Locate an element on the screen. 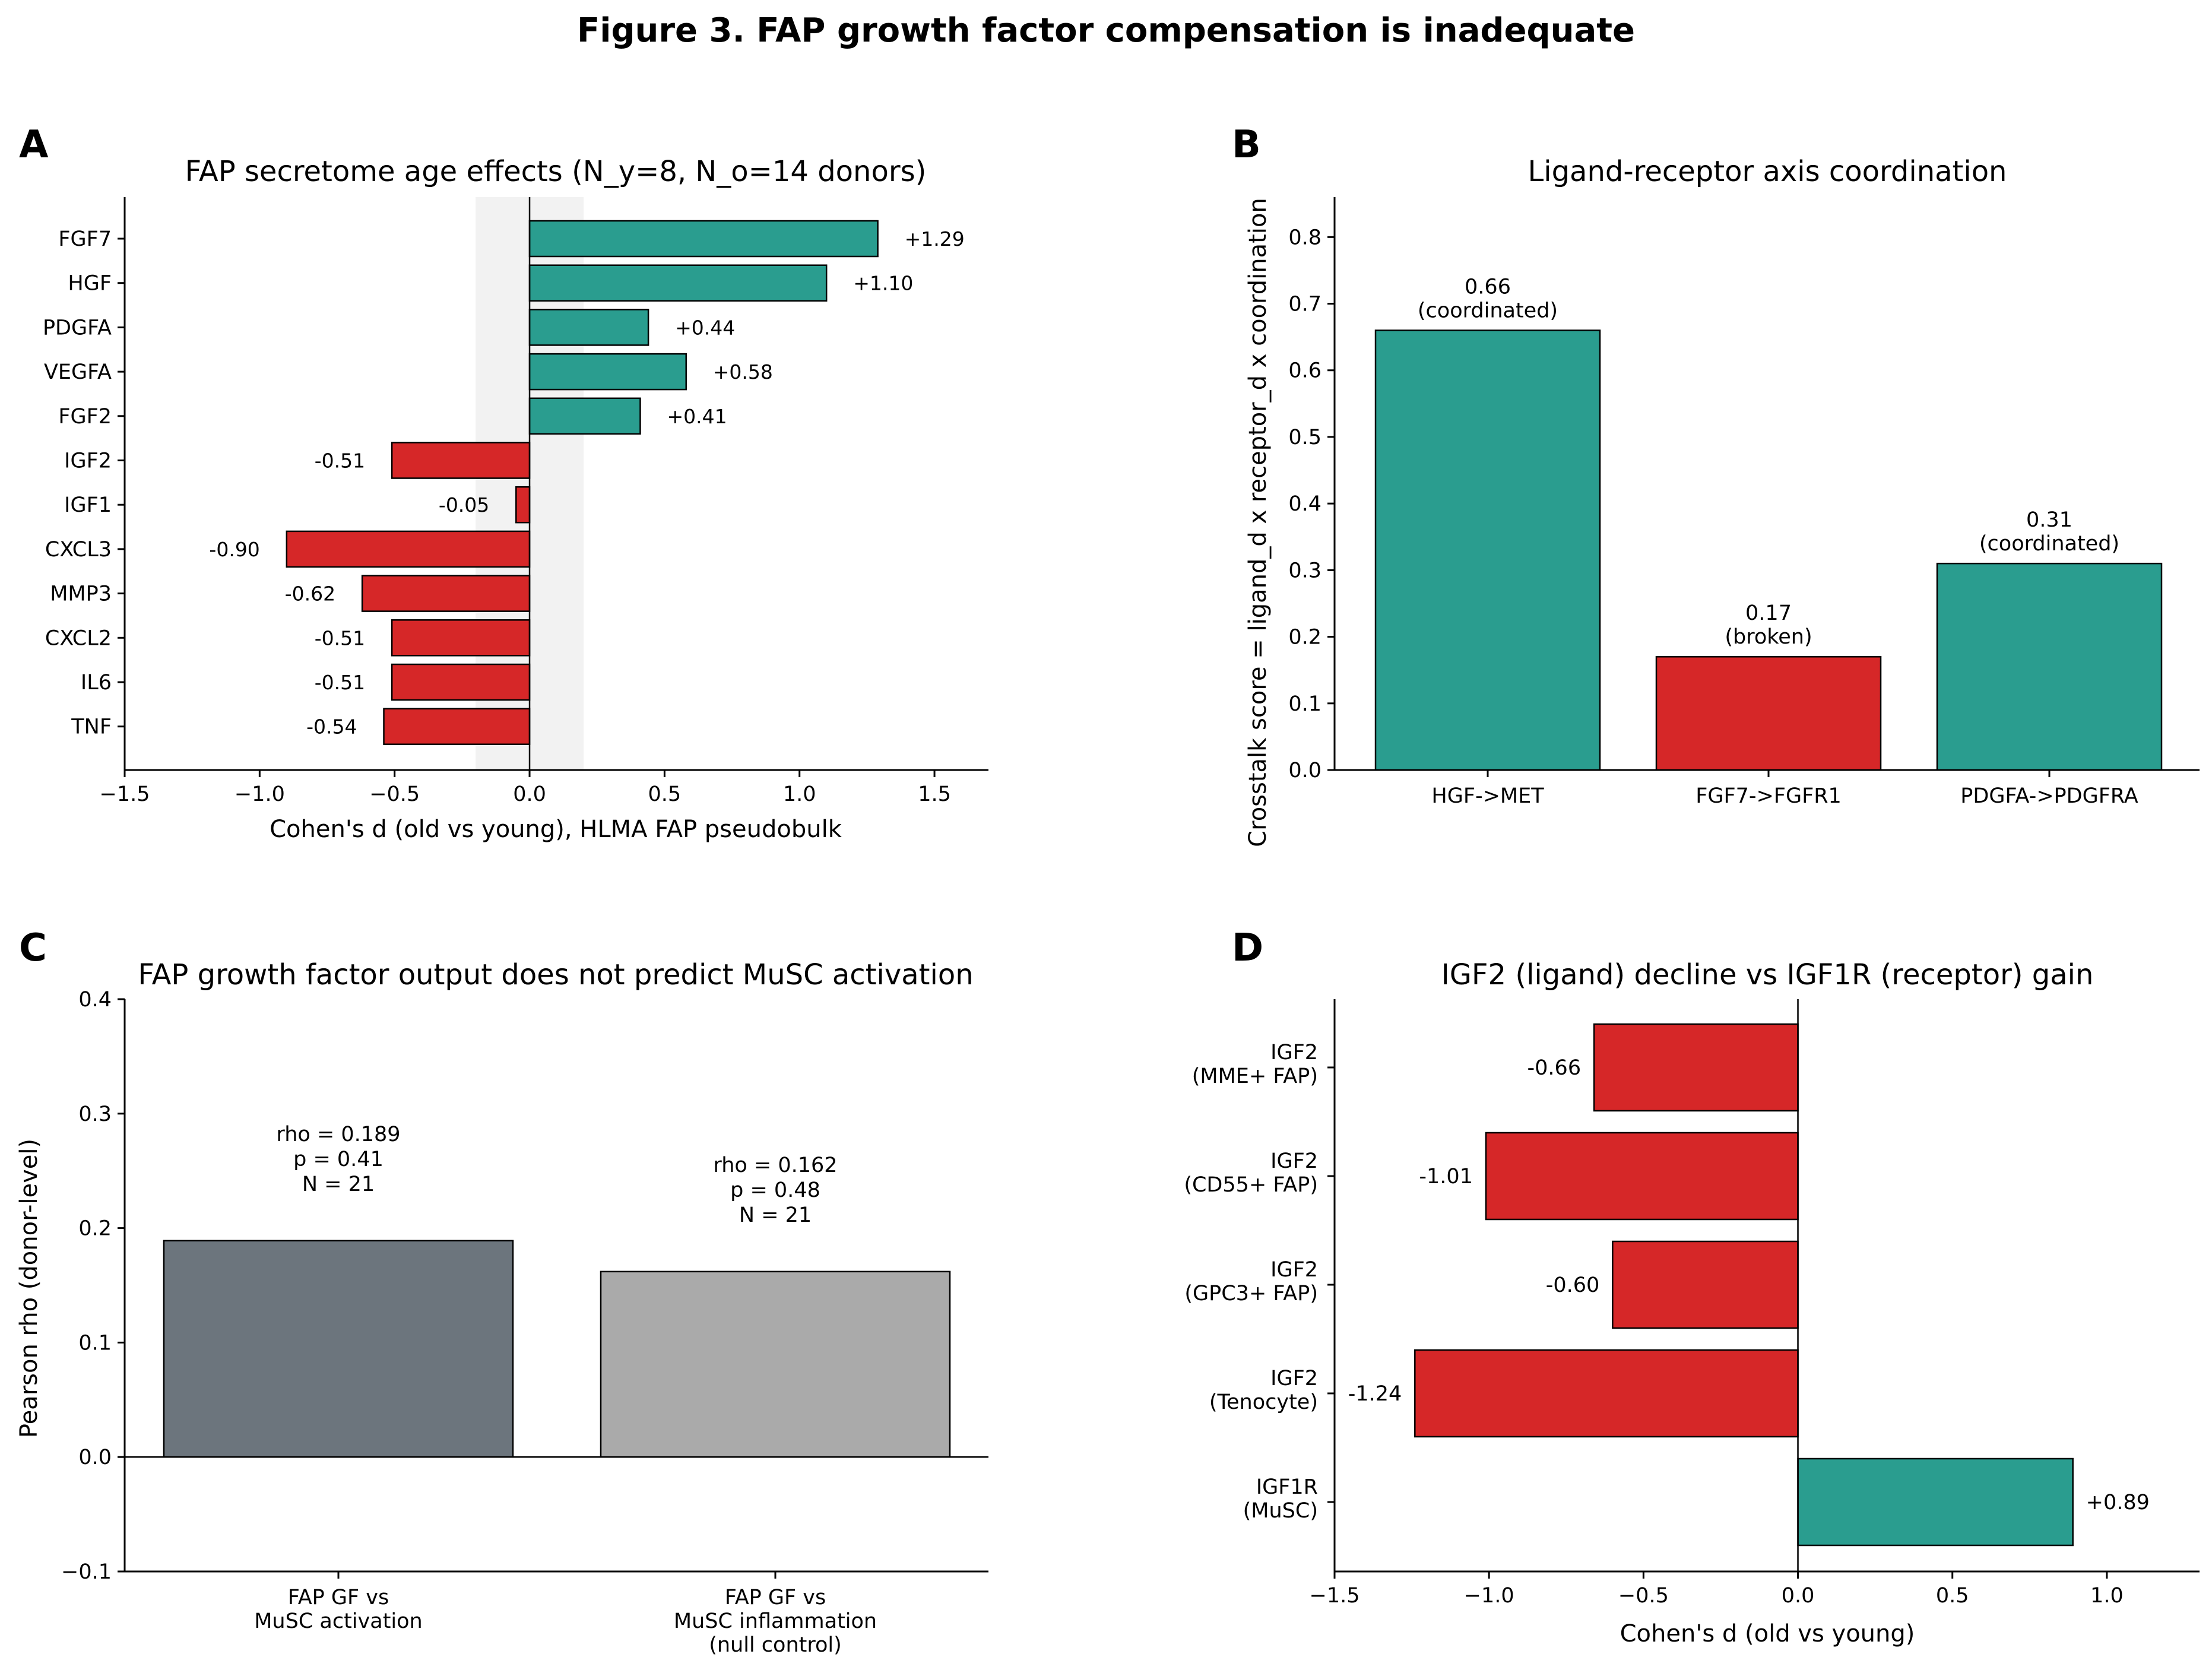 The image size is (2212, 1673). y-tick-label: (Tenocyte) is located at coordinates (1263, 1402).